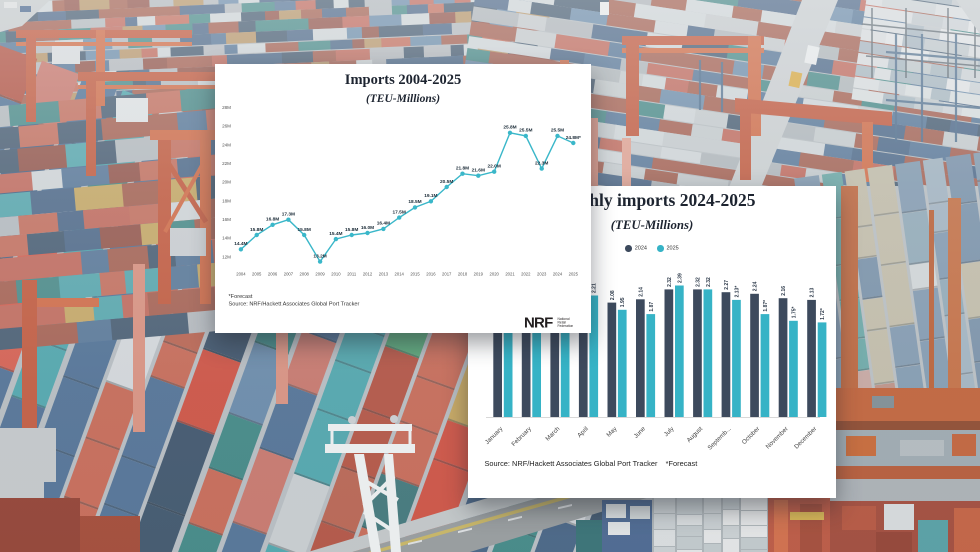  I want to click on svg-text: 21.8M, so click(462, 169).